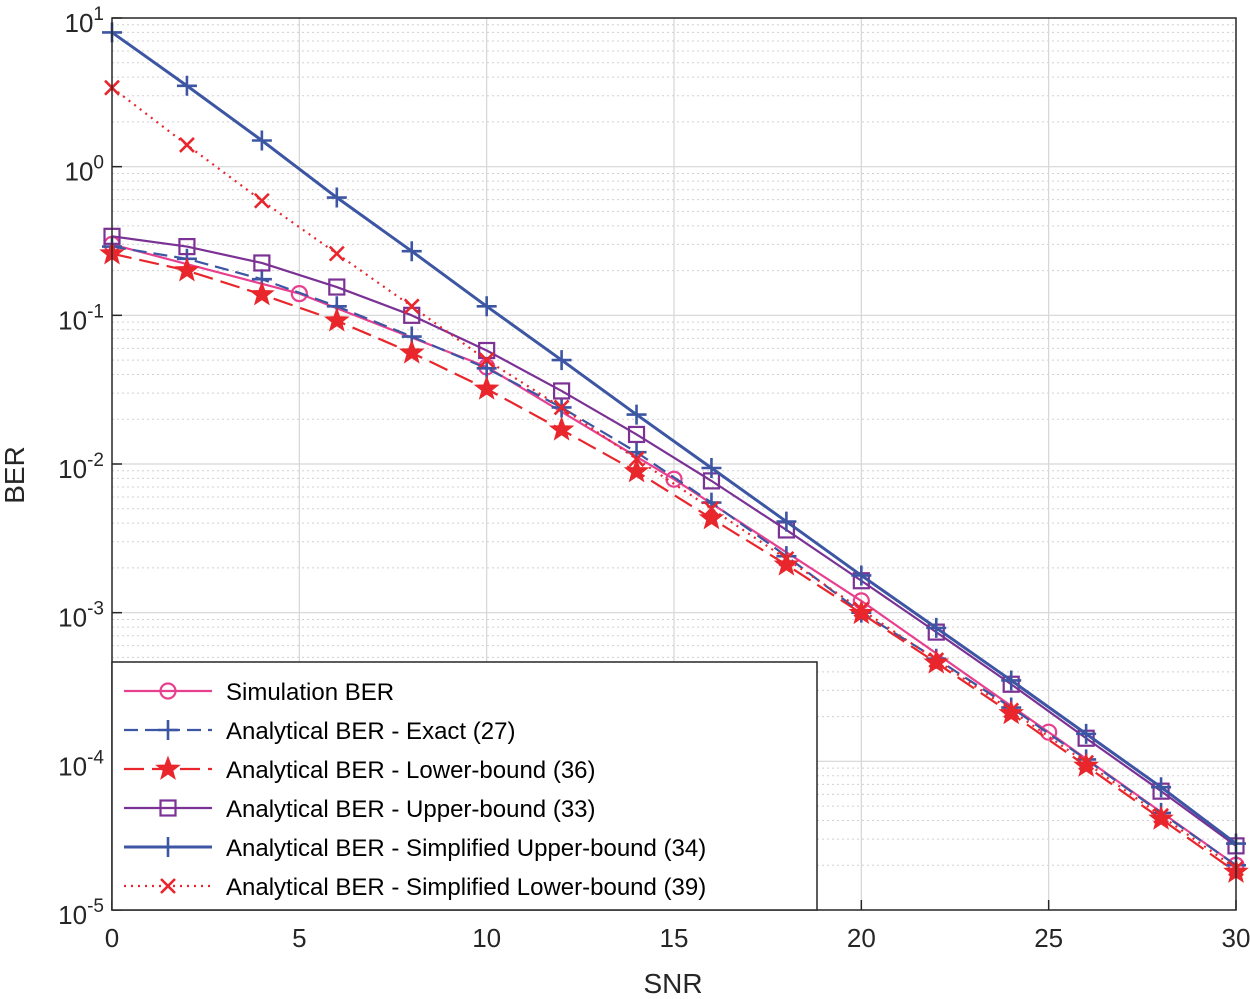 This screenshot has width=1250, height=999. I want to click on legend-entry-label: Analytical BER - Lower-bound (36), so click(411, 770).